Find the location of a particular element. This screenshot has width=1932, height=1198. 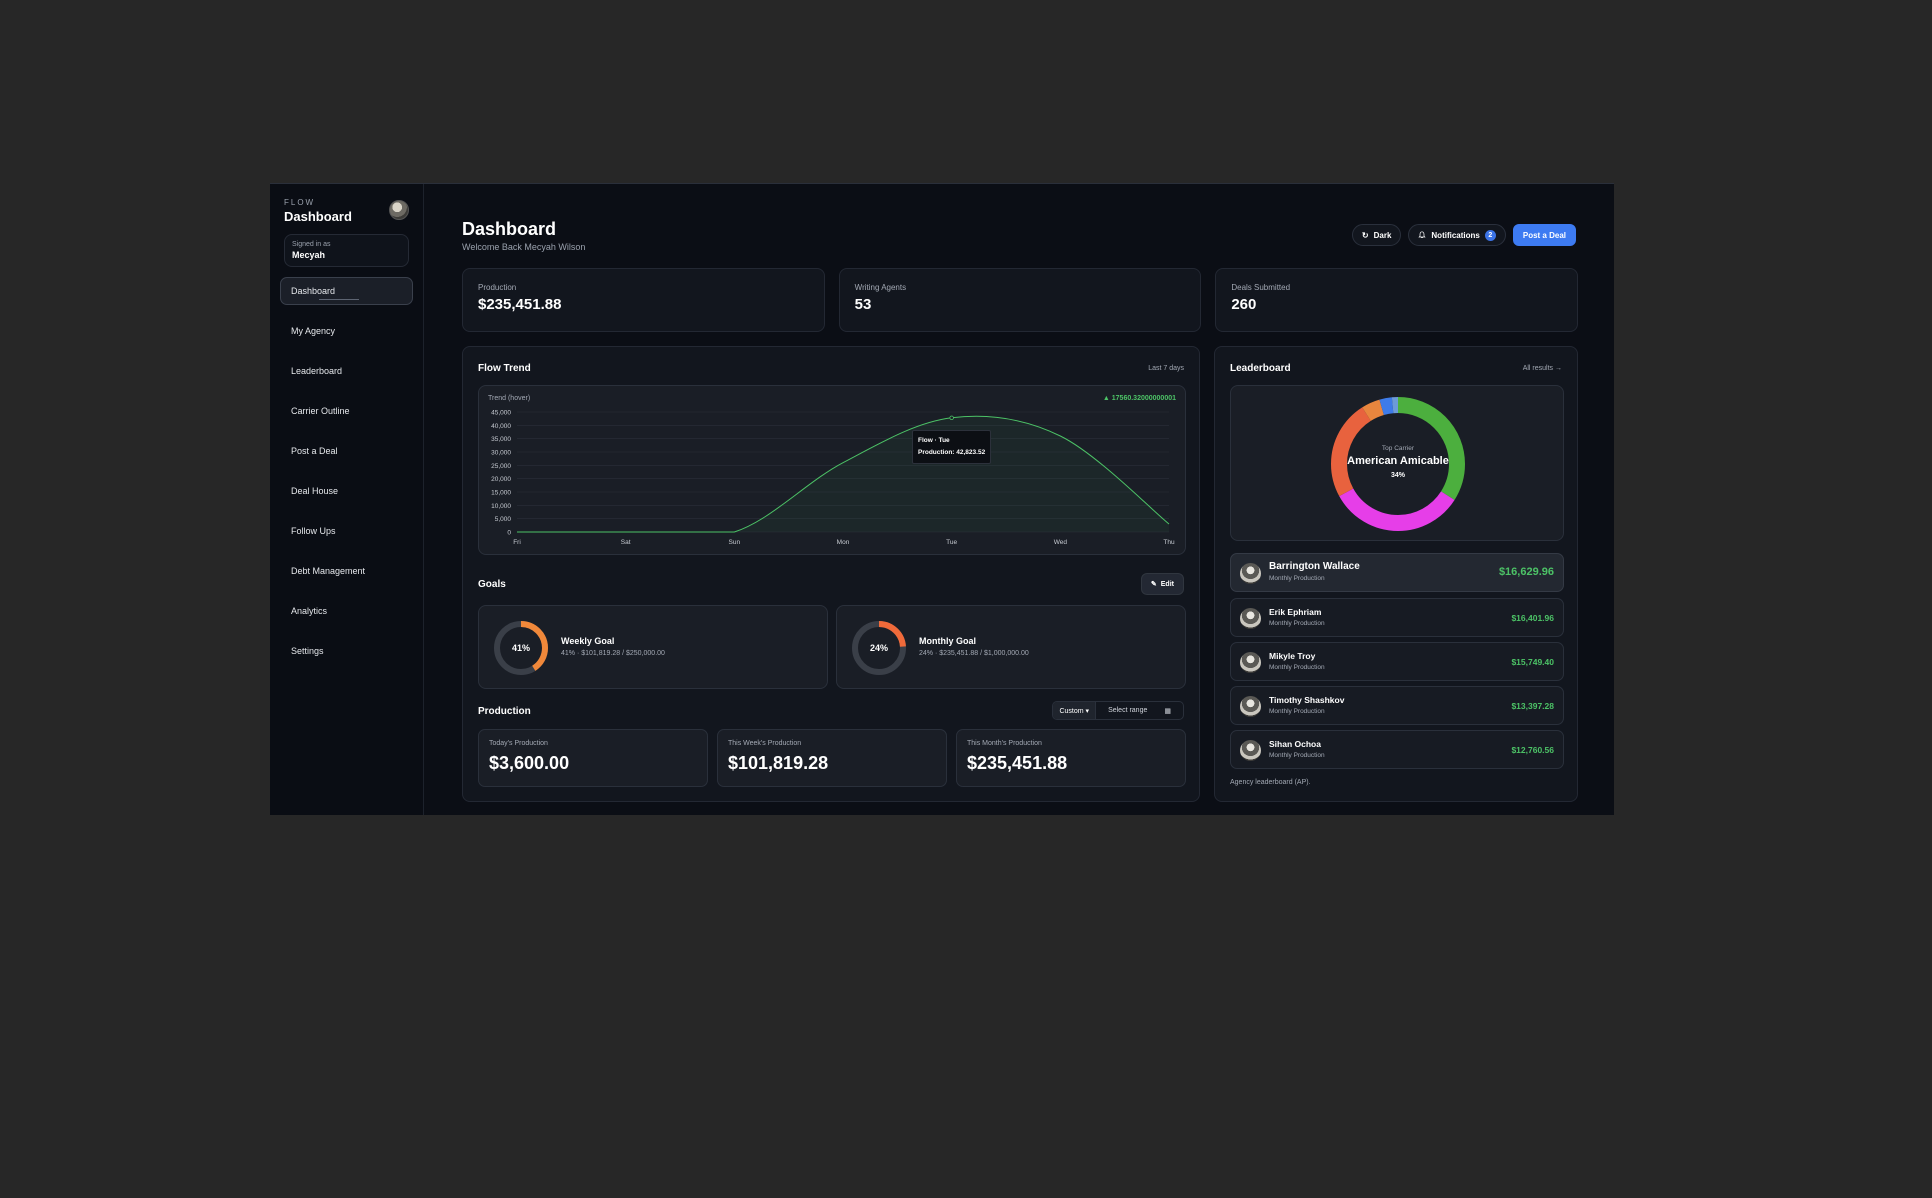

x-tick-label: Thu is located at coordinates (1169, 542).